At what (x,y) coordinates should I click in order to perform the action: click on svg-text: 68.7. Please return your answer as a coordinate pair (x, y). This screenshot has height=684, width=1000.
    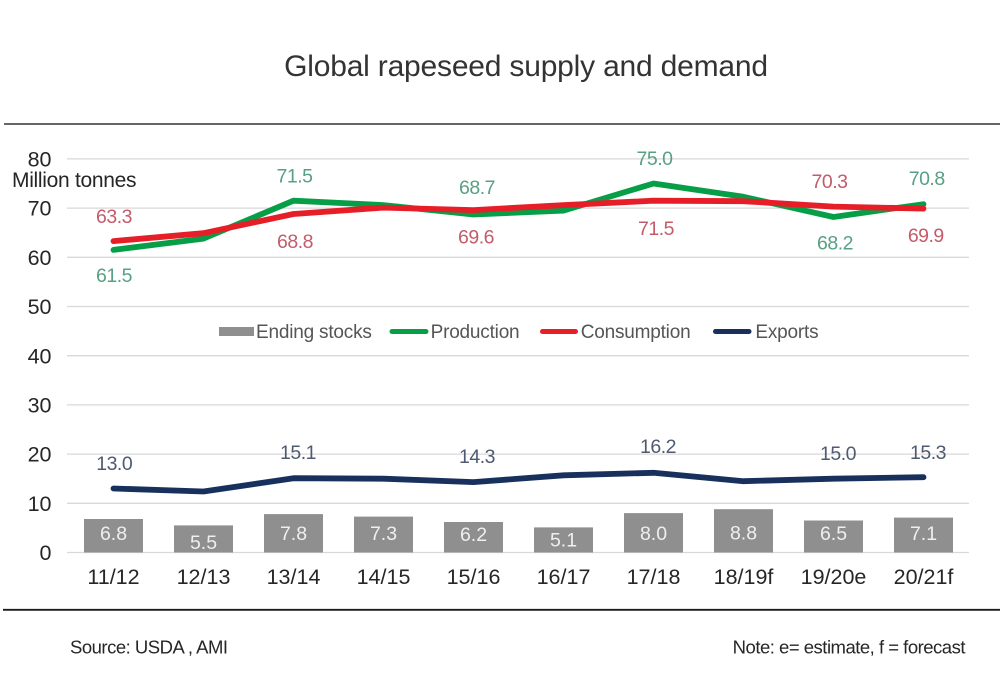
    Looking at the image, I should click on (477, 188).